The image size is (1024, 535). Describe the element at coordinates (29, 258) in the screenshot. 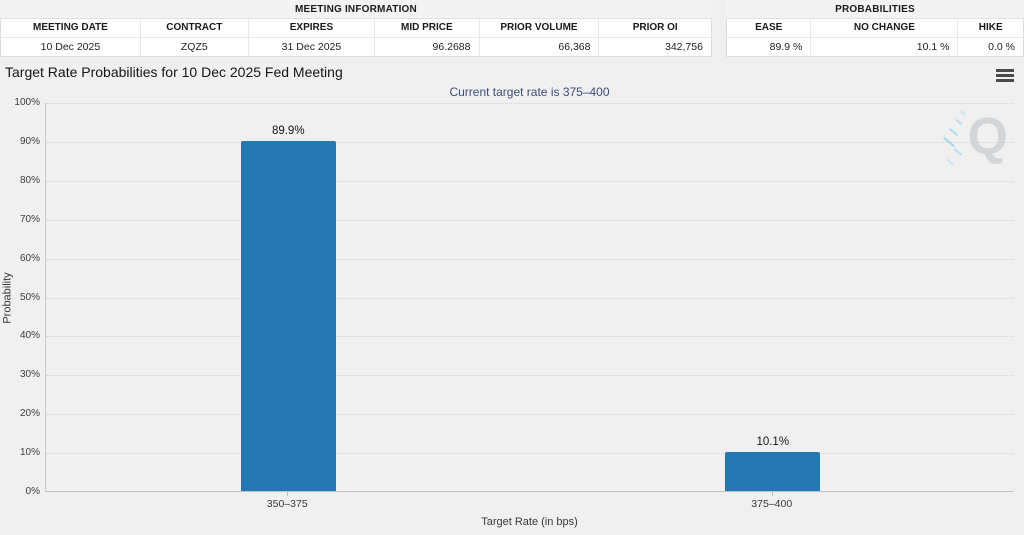

I see `y-tick-label: 60%` at that location.